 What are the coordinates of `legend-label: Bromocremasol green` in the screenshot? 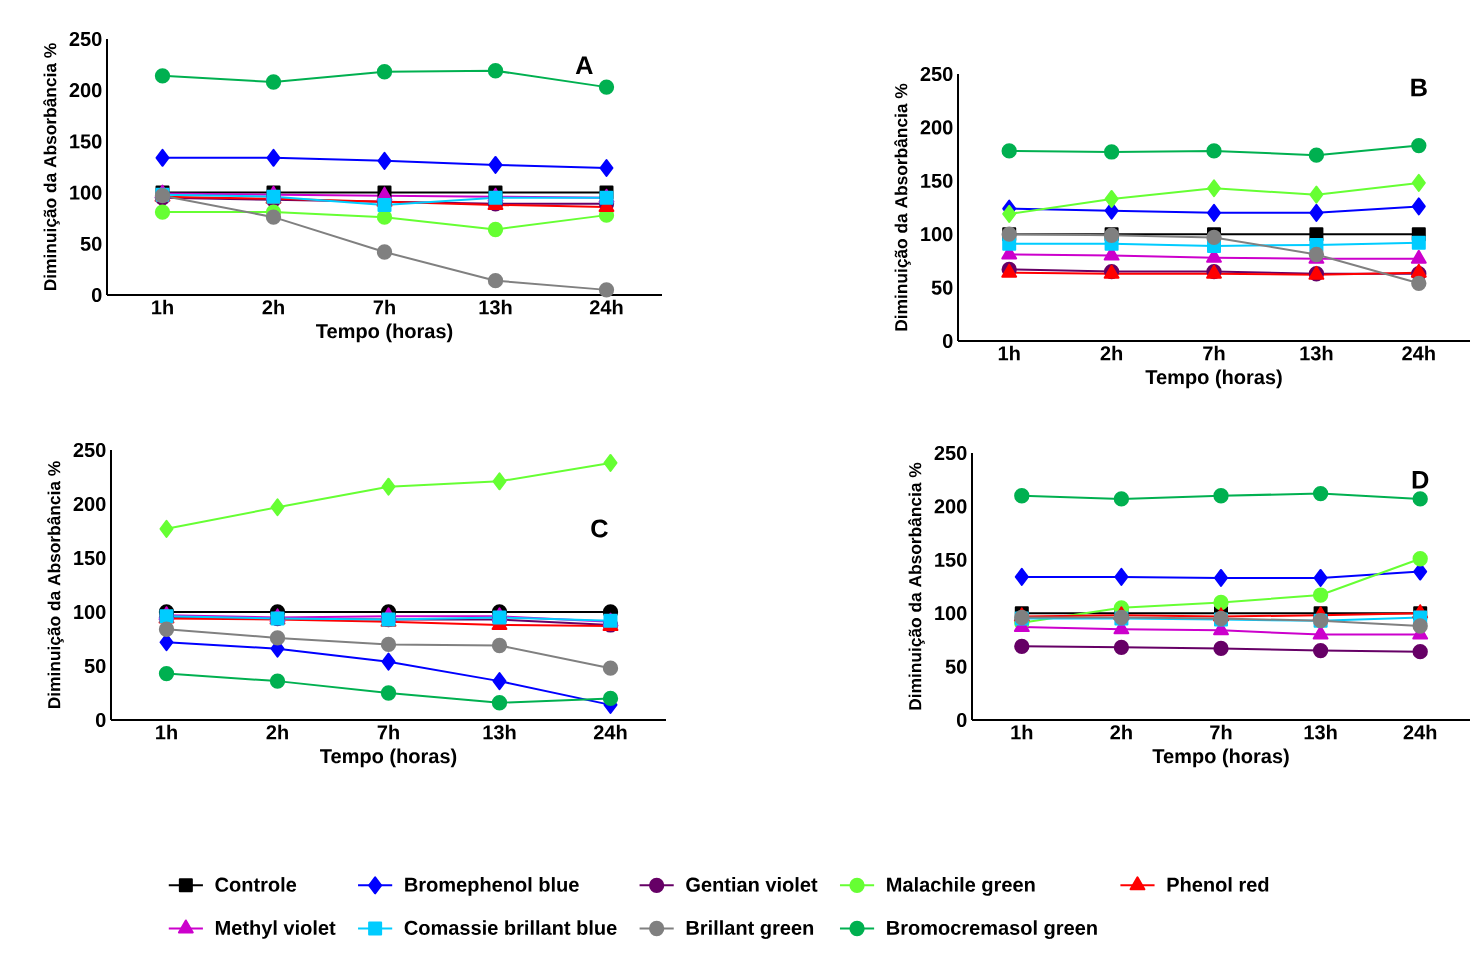 It's located at (992, 929).